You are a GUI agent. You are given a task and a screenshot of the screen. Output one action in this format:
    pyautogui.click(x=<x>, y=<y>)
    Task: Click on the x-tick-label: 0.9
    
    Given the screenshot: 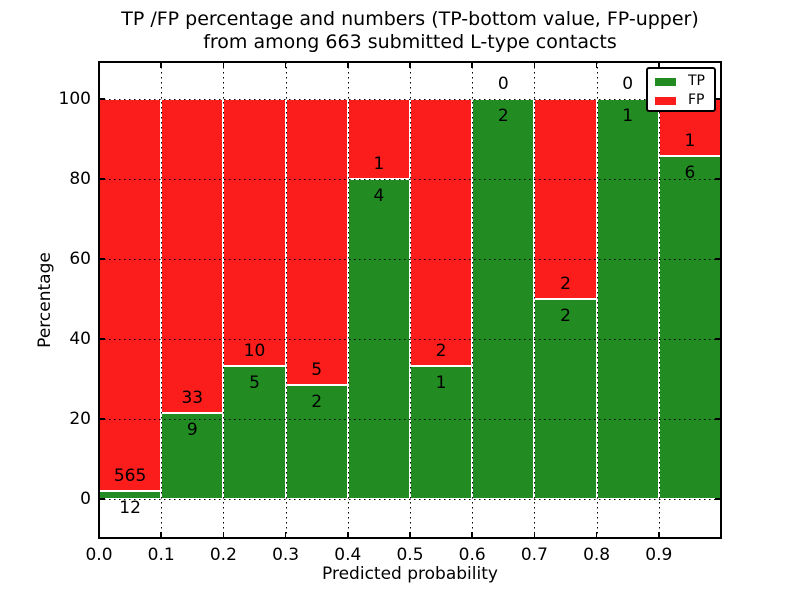 What is the action you would take?
    pyautogui.click(x=659, y=555)
    